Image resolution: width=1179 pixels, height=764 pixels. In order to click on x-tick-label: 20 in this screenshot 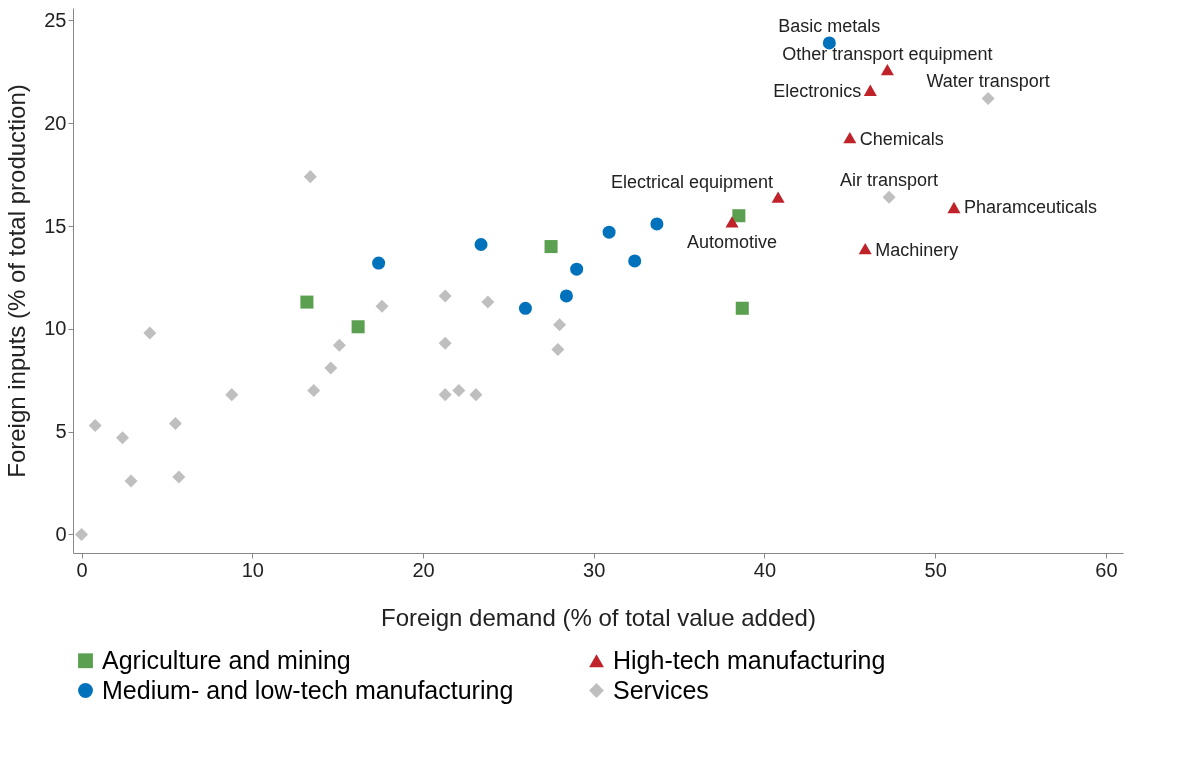, I will do `click(423, 569)`.